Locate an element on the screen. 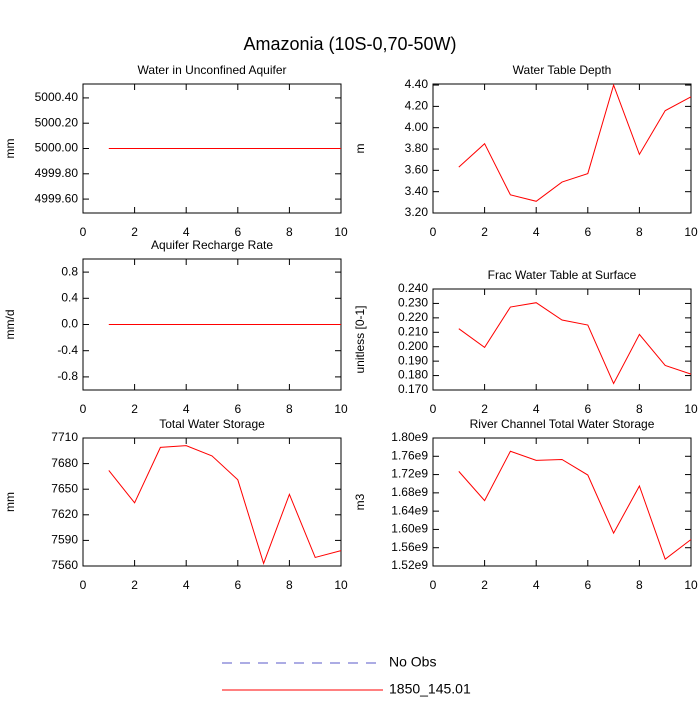 Image resolution: width=700 pixels, height=705 pixels. y-tick-label: 4999.60 is located at coordinates (57, 198).